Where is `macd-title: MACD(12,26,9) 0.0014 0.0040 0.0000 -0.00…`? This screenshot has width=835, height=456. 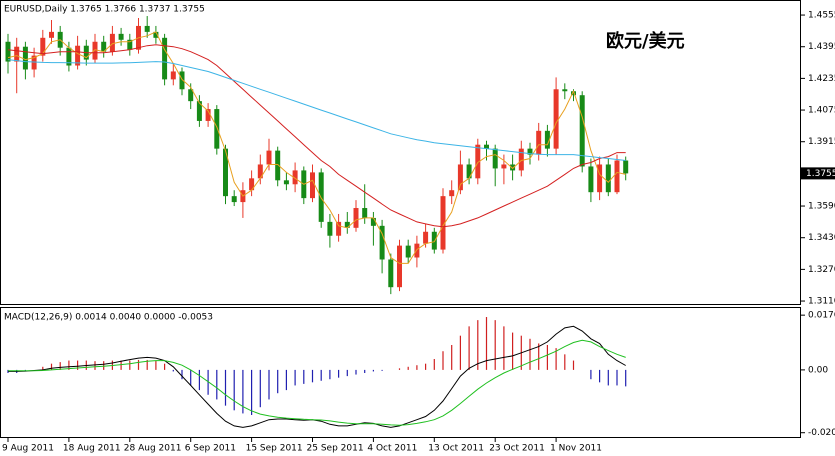 macd-title: MACD(12,26,9) 0.0014 0.0040 0.0000 -0.00… is located at coordinates (108, 318).